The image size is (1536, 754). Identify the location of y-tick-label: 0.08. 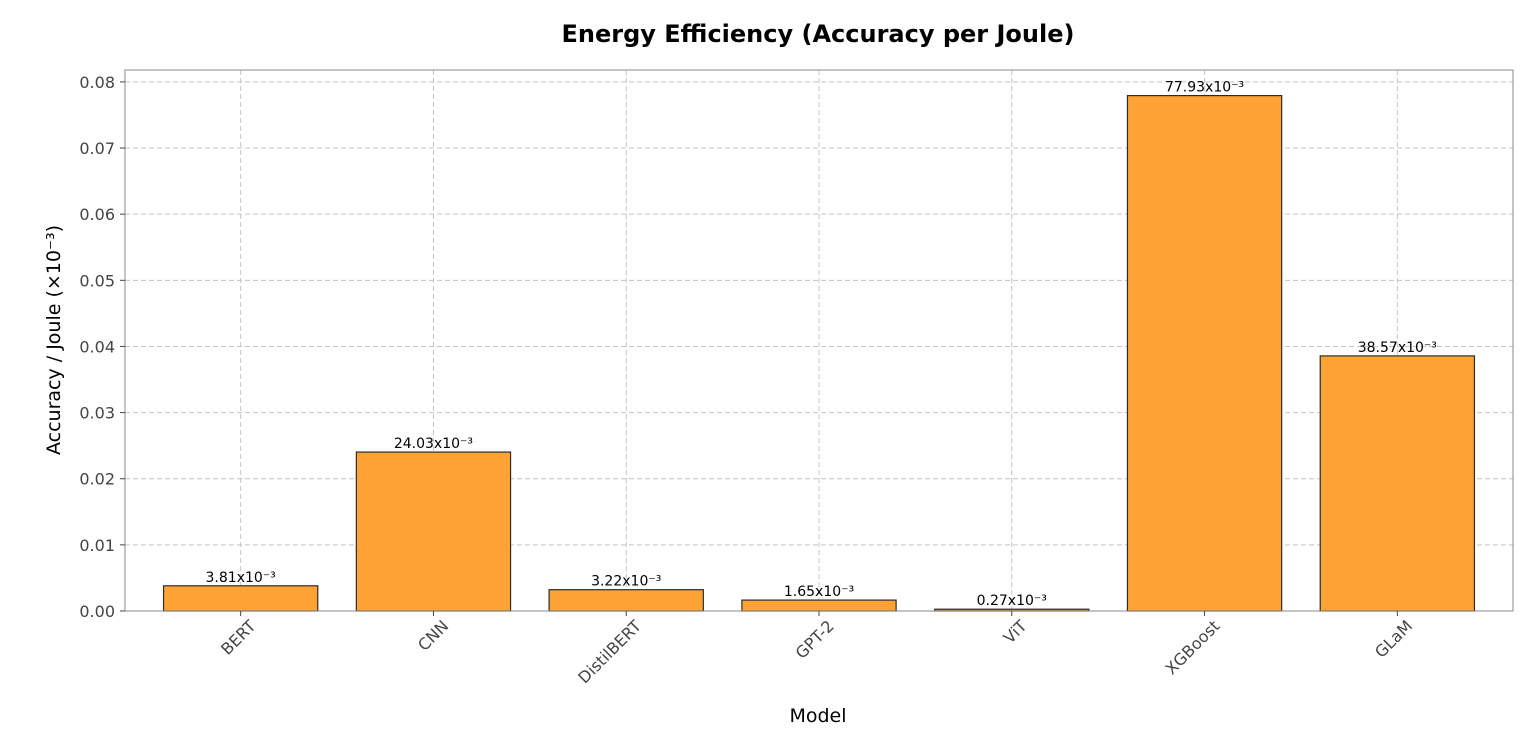
(97, 82).